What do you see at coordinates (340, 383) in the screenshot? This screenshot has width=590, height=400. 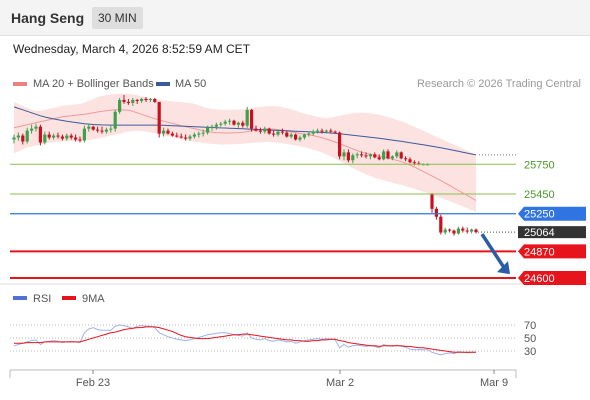 I see `x-tick-label: Mar 2` at bounding box center [340, 383].